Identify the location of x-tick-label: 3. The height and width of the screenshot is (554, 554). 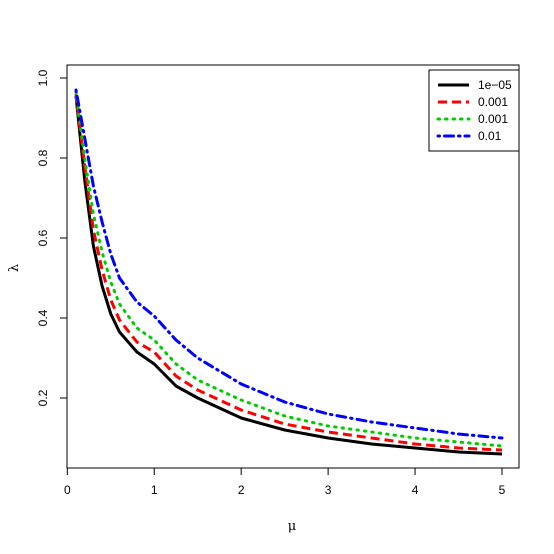
(328, 490).